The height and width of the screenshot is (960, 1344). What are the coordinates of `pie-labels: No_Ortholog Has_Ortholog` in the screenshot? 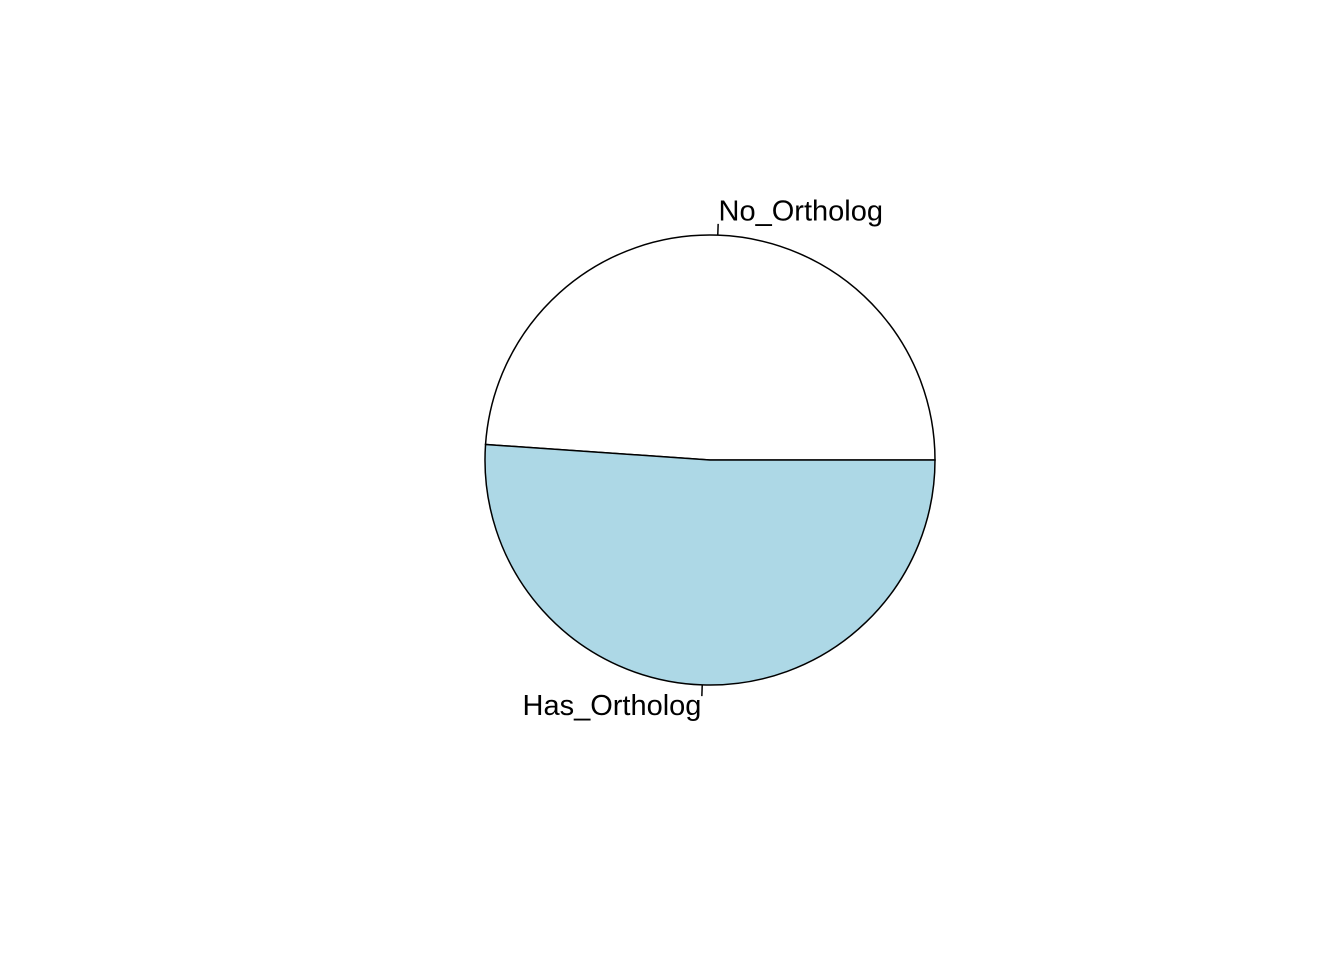 It's located at (703, 458).